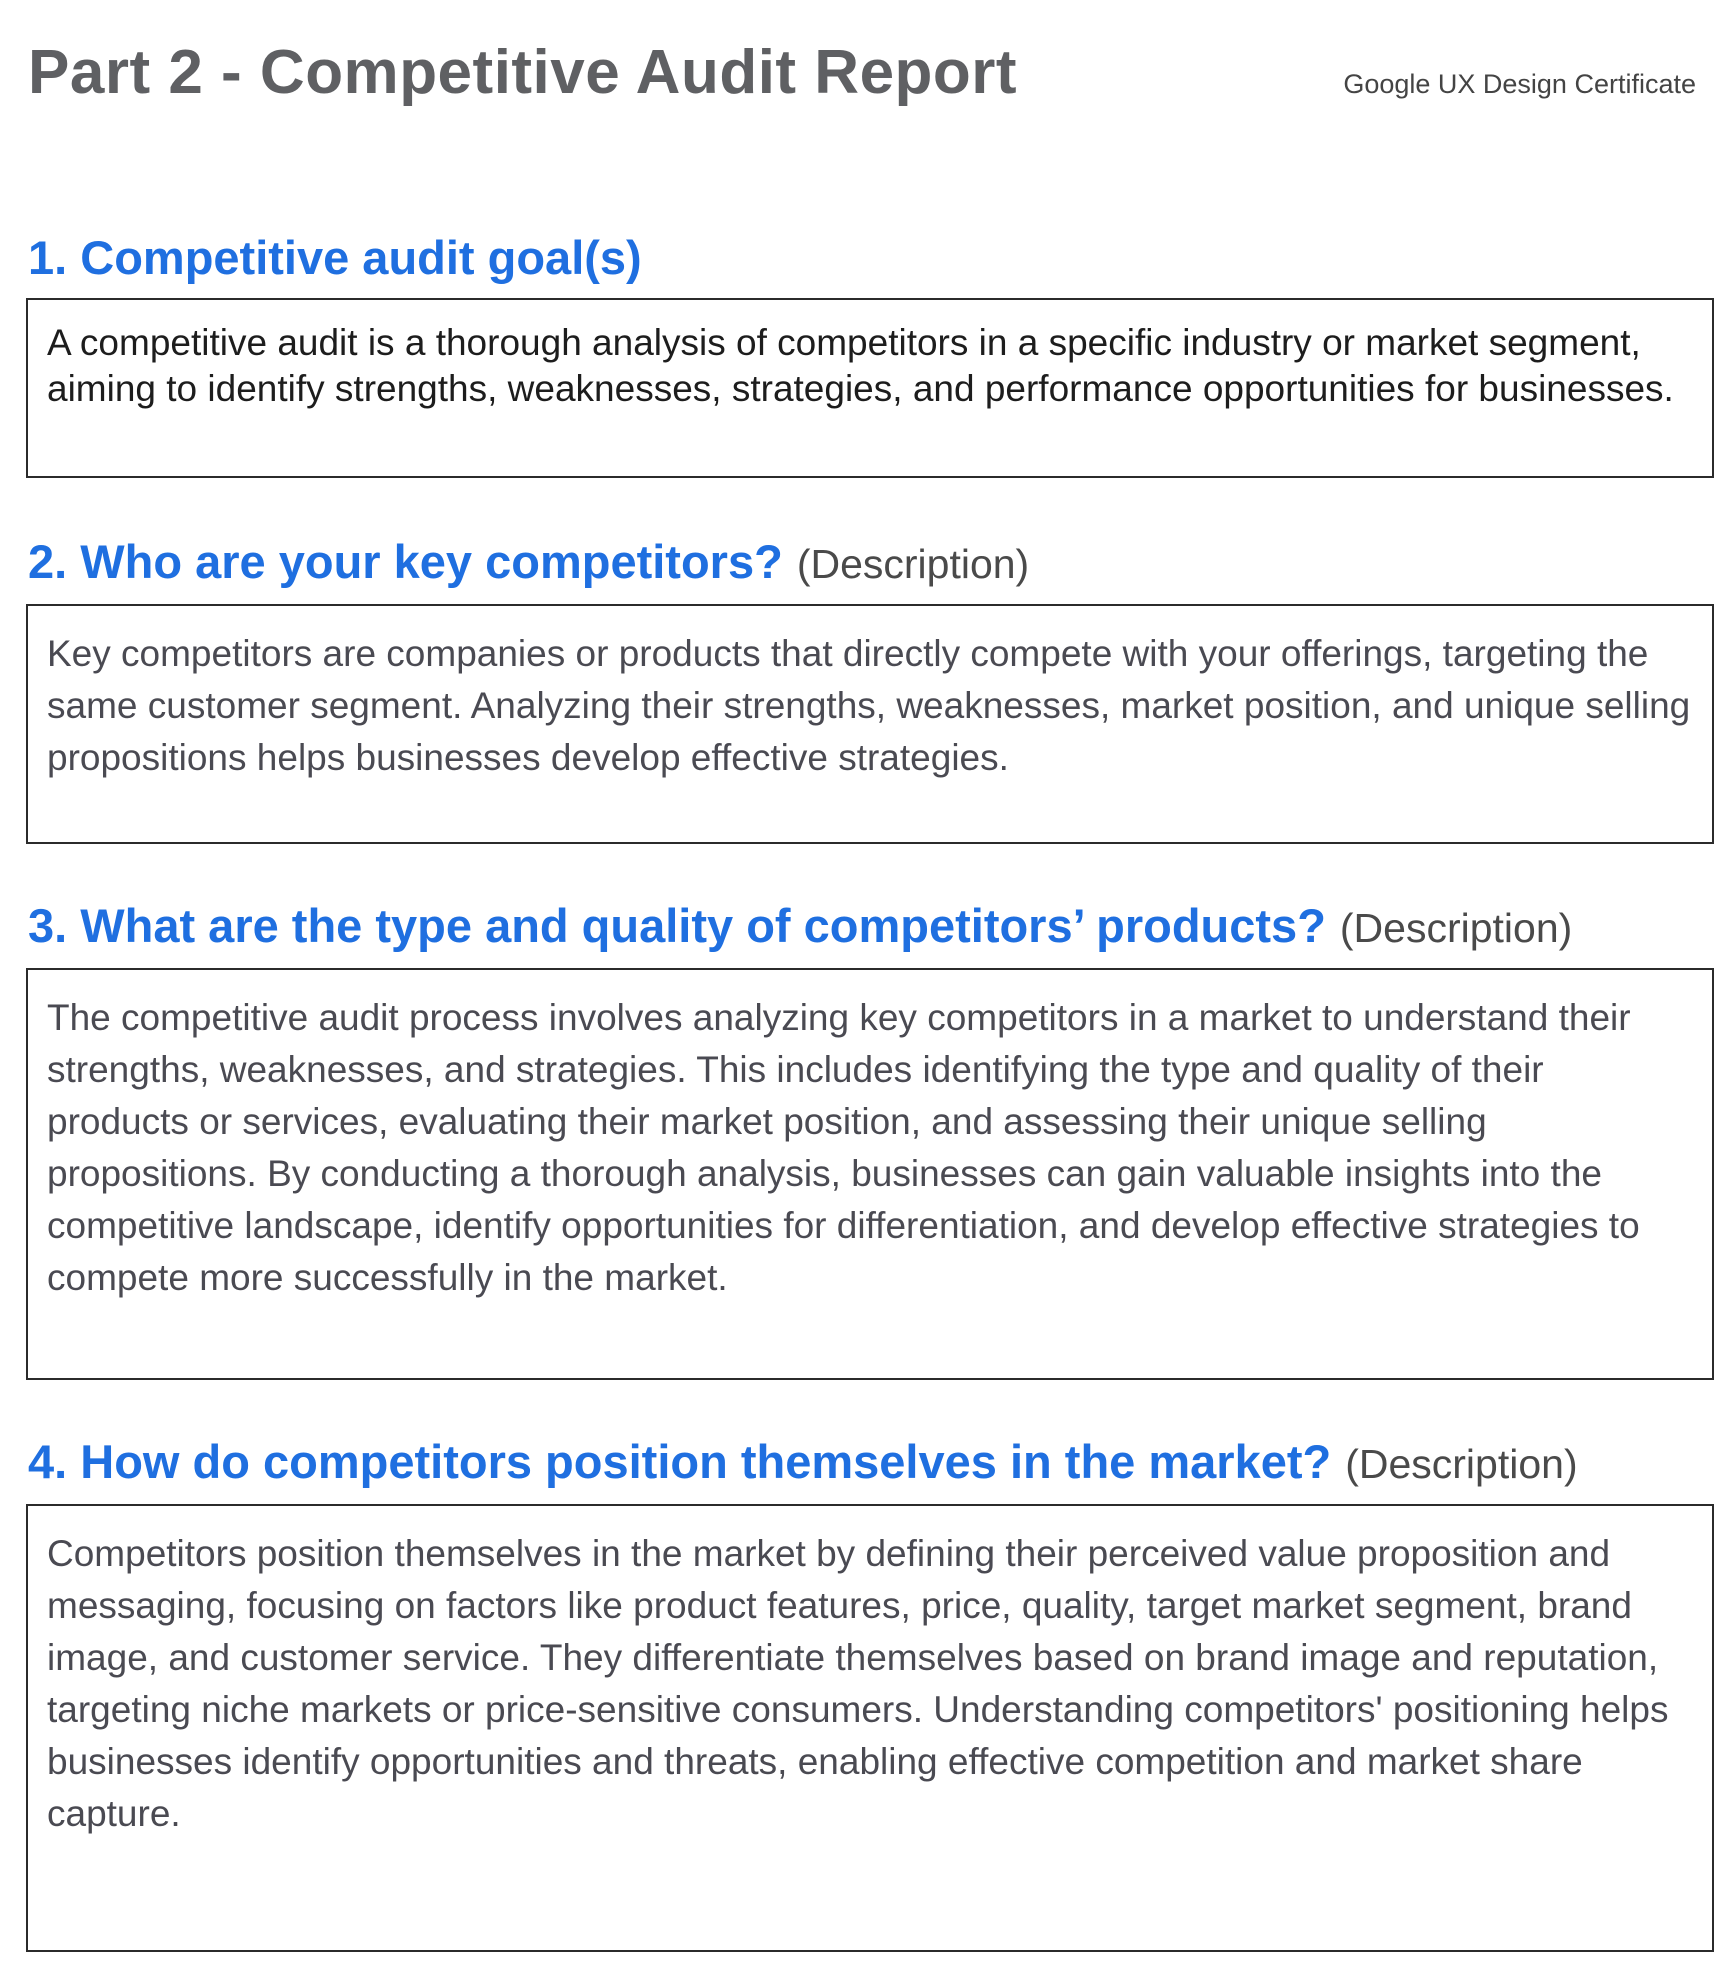 The height and width of the screenshot is (1962, 1736). What do you see at coordinates (870, 258) in the screenshot?
I see `section-heading: 1. Competitive audit goal(s)` at bounding box center [870, 258].